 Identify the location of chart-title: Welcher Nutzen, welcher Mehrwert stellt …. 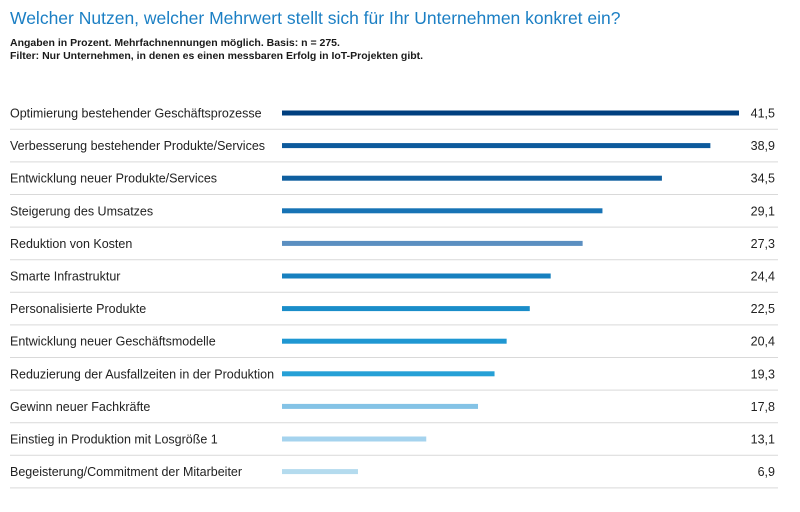
(315, 18).